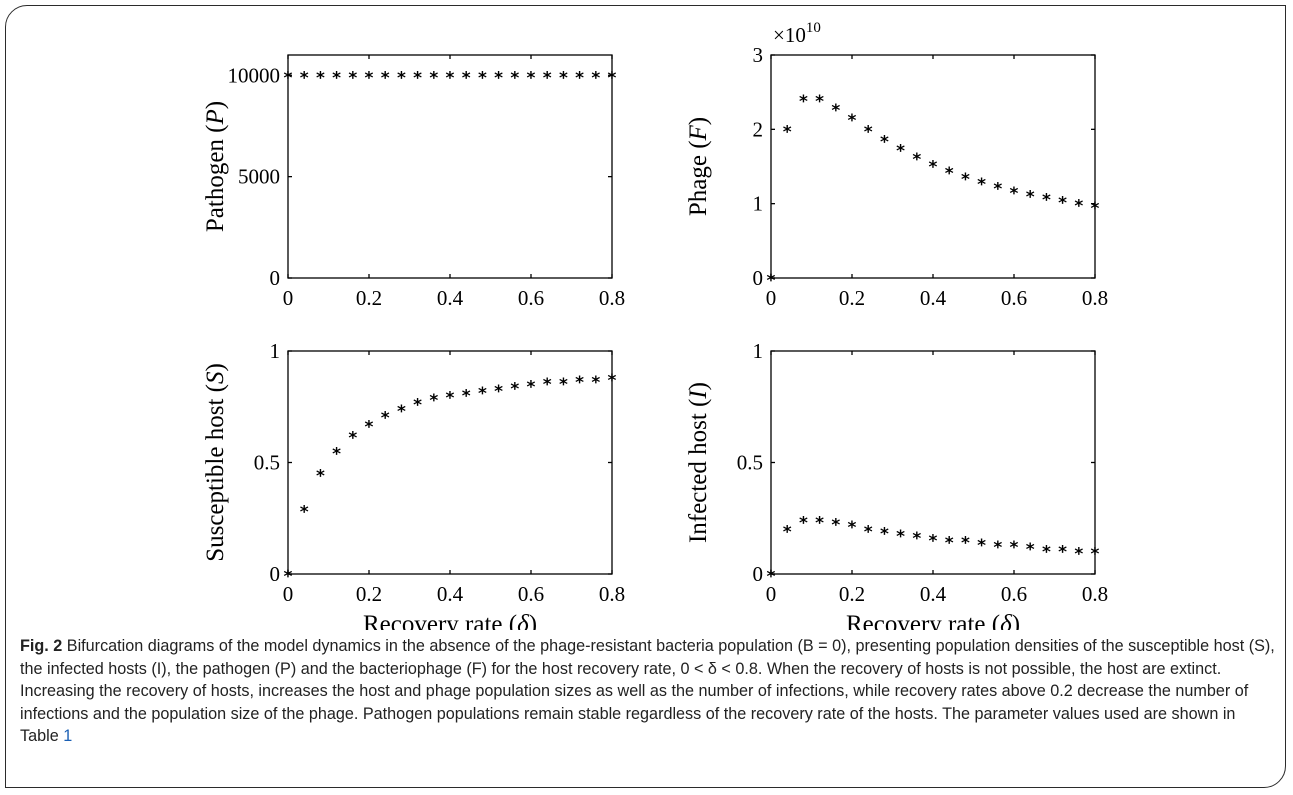 The width and height of the screenshot is (1293, 795). What do you see at coordinates (750, 463) in the screenshot?
I see `y-tick-label: 0.5` at bounding box center [750, 463].